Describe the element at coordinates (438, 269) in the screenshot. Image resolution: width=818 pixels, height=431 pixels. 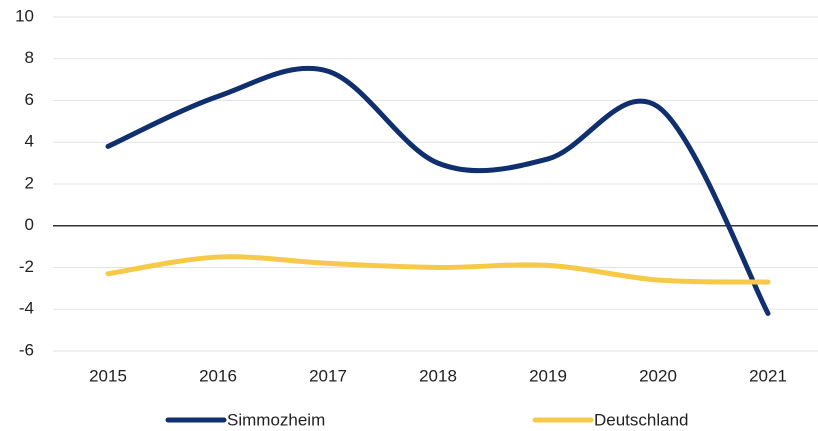
I see `series-line` at that location.